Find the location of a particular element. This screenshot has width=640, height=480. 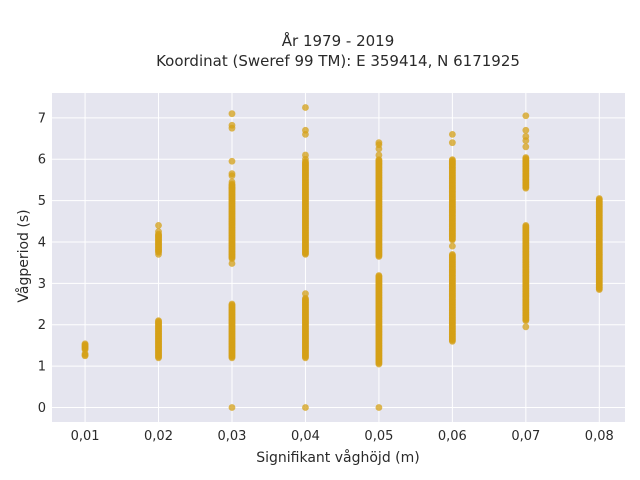

x-tick-label: 0,01 is located at coordinates (85, 436).